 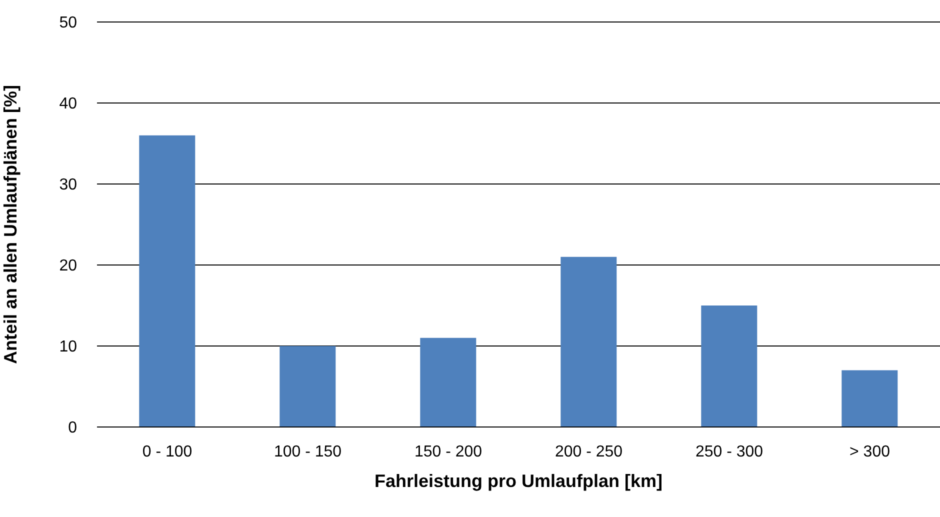 I want to click on y-tick-label: 20, so click(x=68, y=266).